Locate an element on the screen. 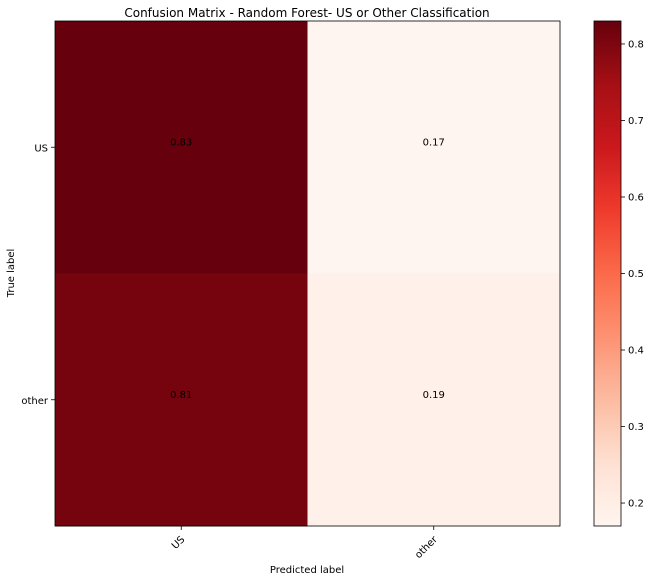 The height and width of the screenshot is (582, 649). colorbar: 0.2 0.3 0.4 0.5 0.6 0.7 0.8 is located at coordinates (618, 273).